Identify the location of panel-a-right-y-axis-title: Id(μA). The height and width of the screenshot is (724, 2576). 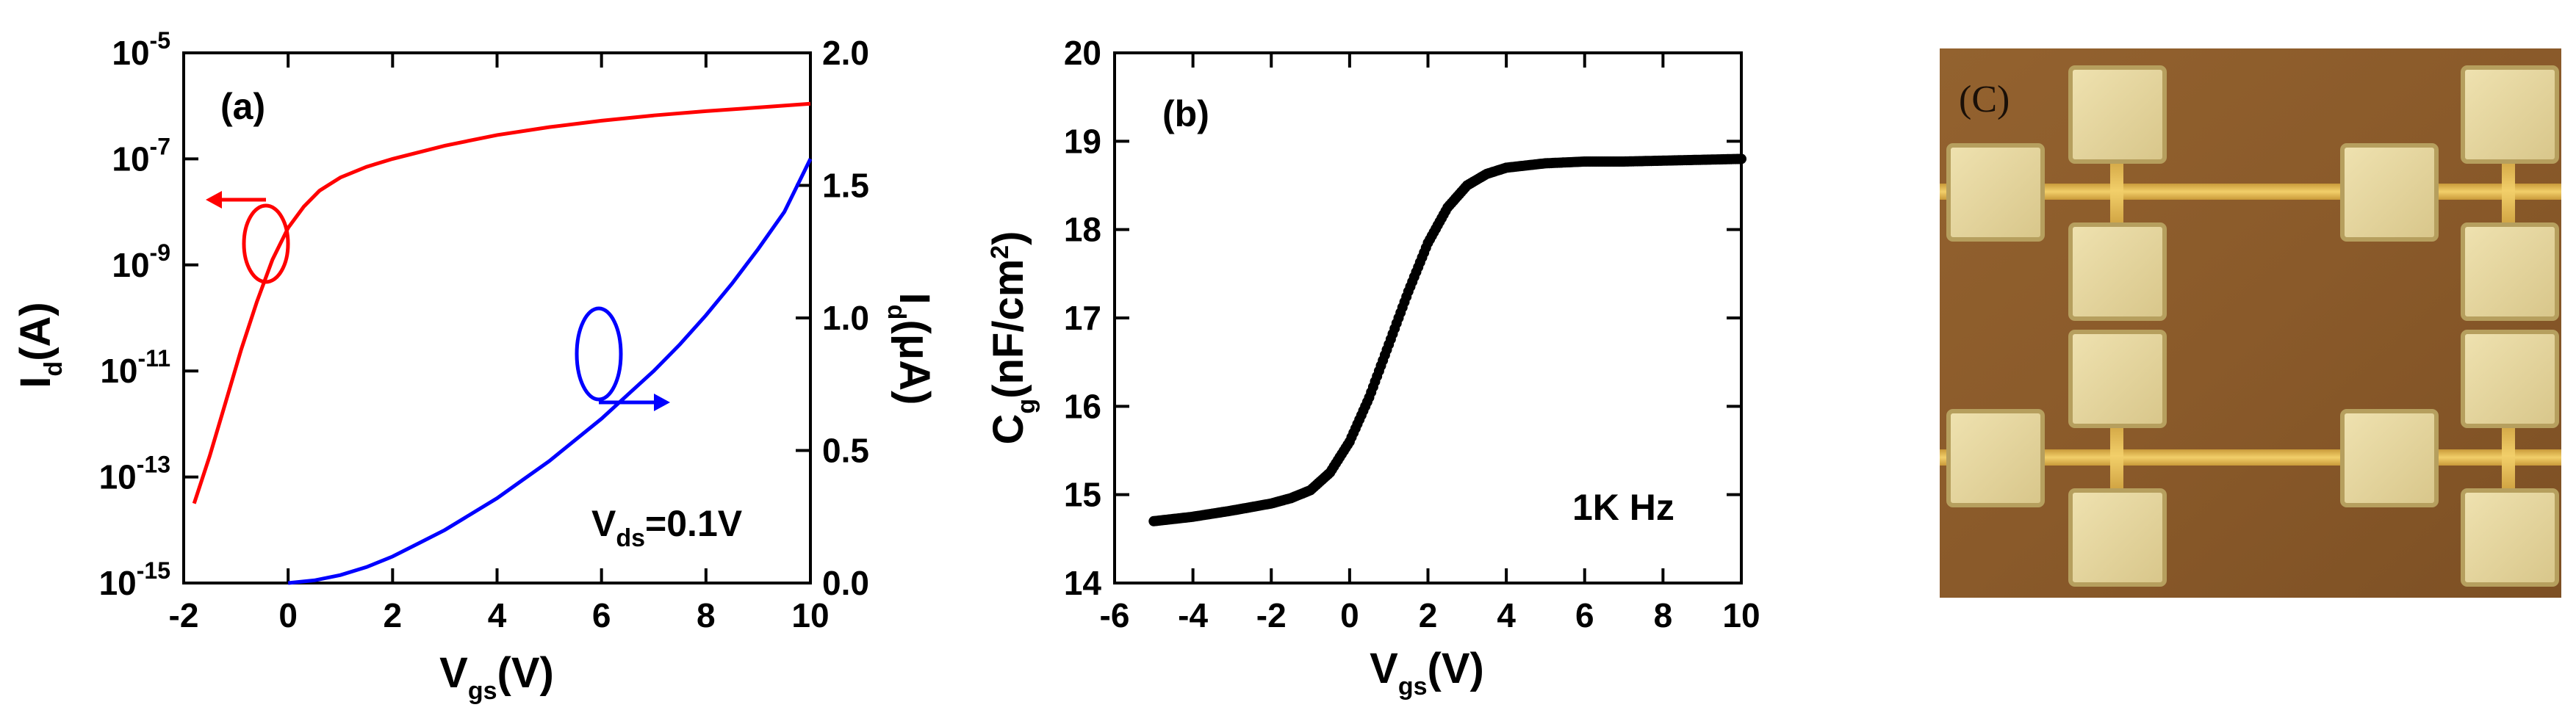
(910, 349).